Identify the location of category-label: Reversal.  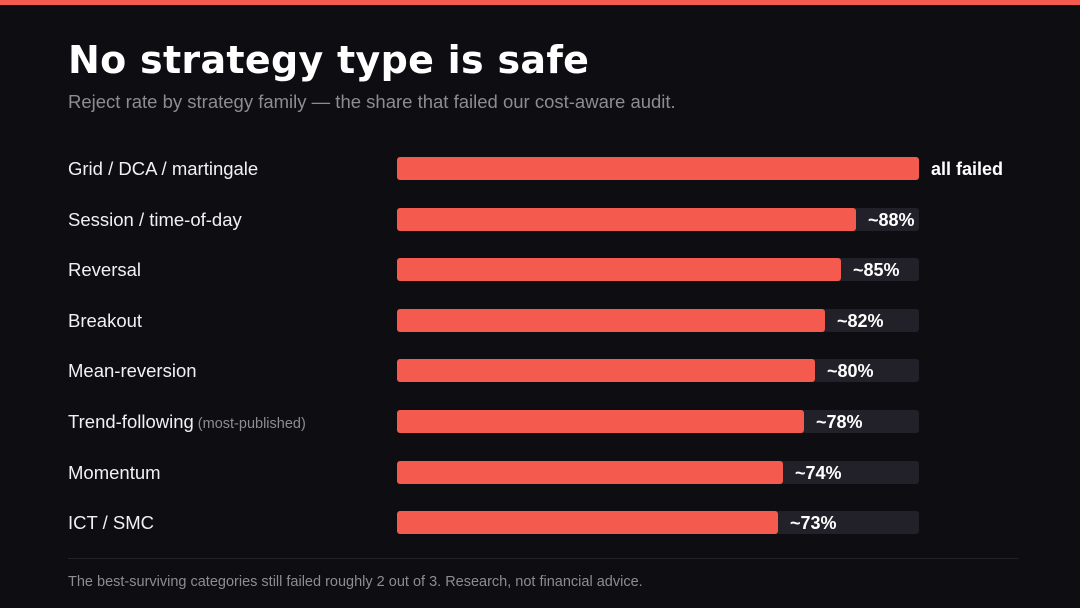
(104, 270).